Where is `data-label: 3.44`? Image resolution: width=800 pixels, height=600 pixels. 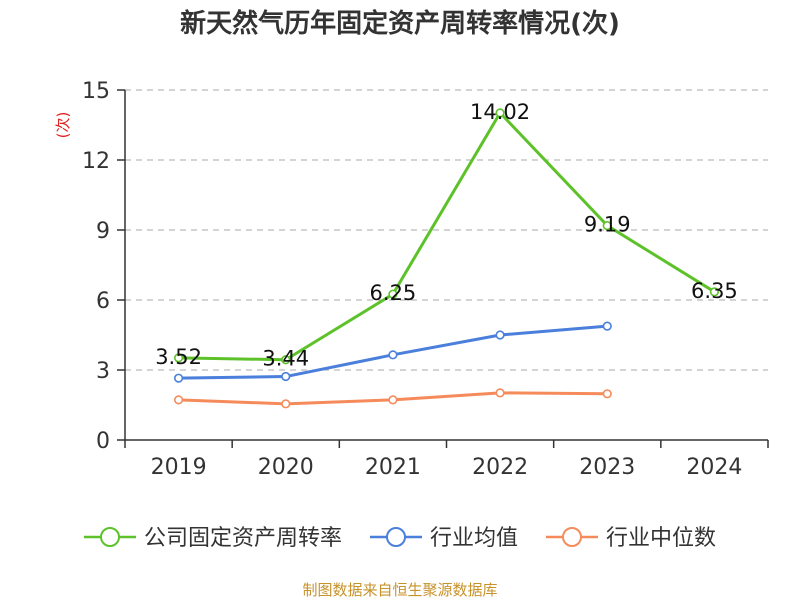
data-label: 3.44 is located at coordinates (285, 359).